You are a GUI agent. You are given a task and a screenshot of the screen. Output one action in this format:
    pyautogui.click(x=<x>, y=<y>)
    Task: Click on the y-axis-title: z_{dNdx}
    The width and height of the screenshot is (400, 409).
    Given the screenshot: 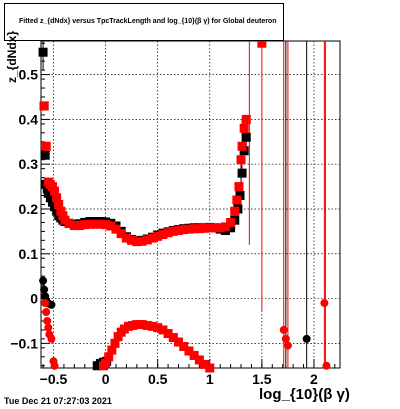 What is the action you would take?
    pyautogui.click(x=12, y=57)
    